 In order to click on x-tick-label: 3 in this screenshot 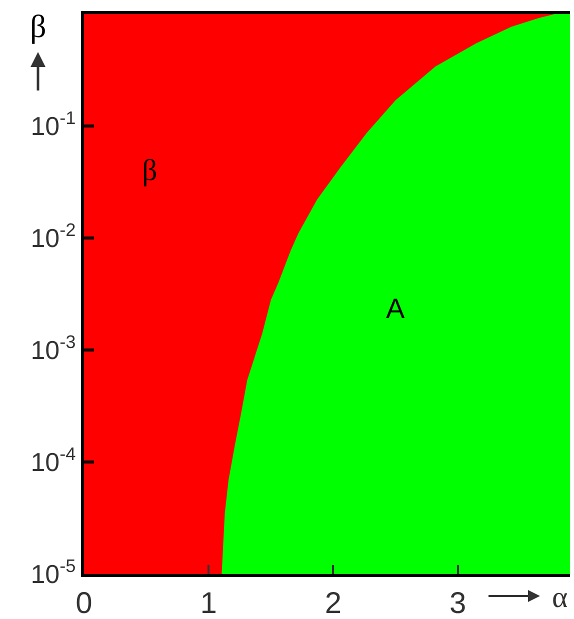, I will do `click(458, 603)`.